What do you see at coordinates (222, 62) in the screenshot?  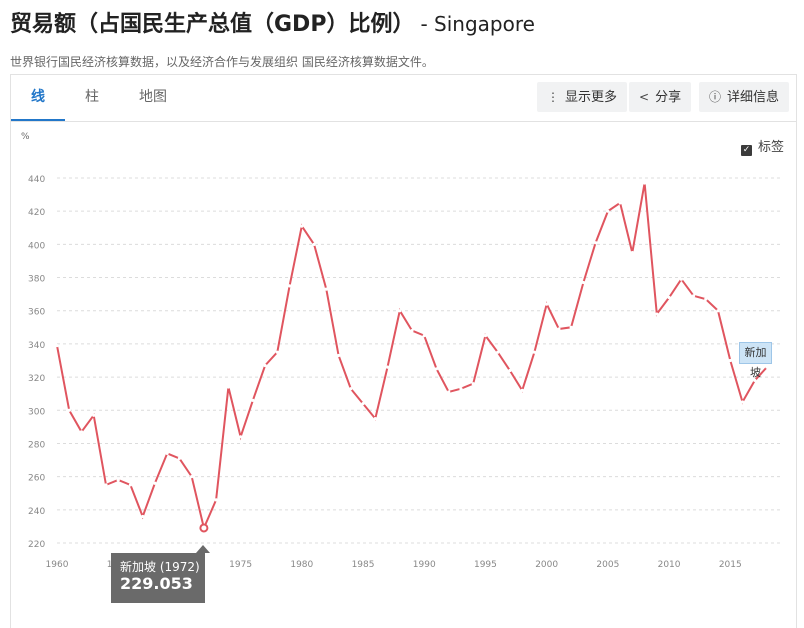 I see `source-note: 世界银行国民经济核算数据，以及经济合作与发展组织 国民经济核算数据文件。` at bounding box center [222, 62].